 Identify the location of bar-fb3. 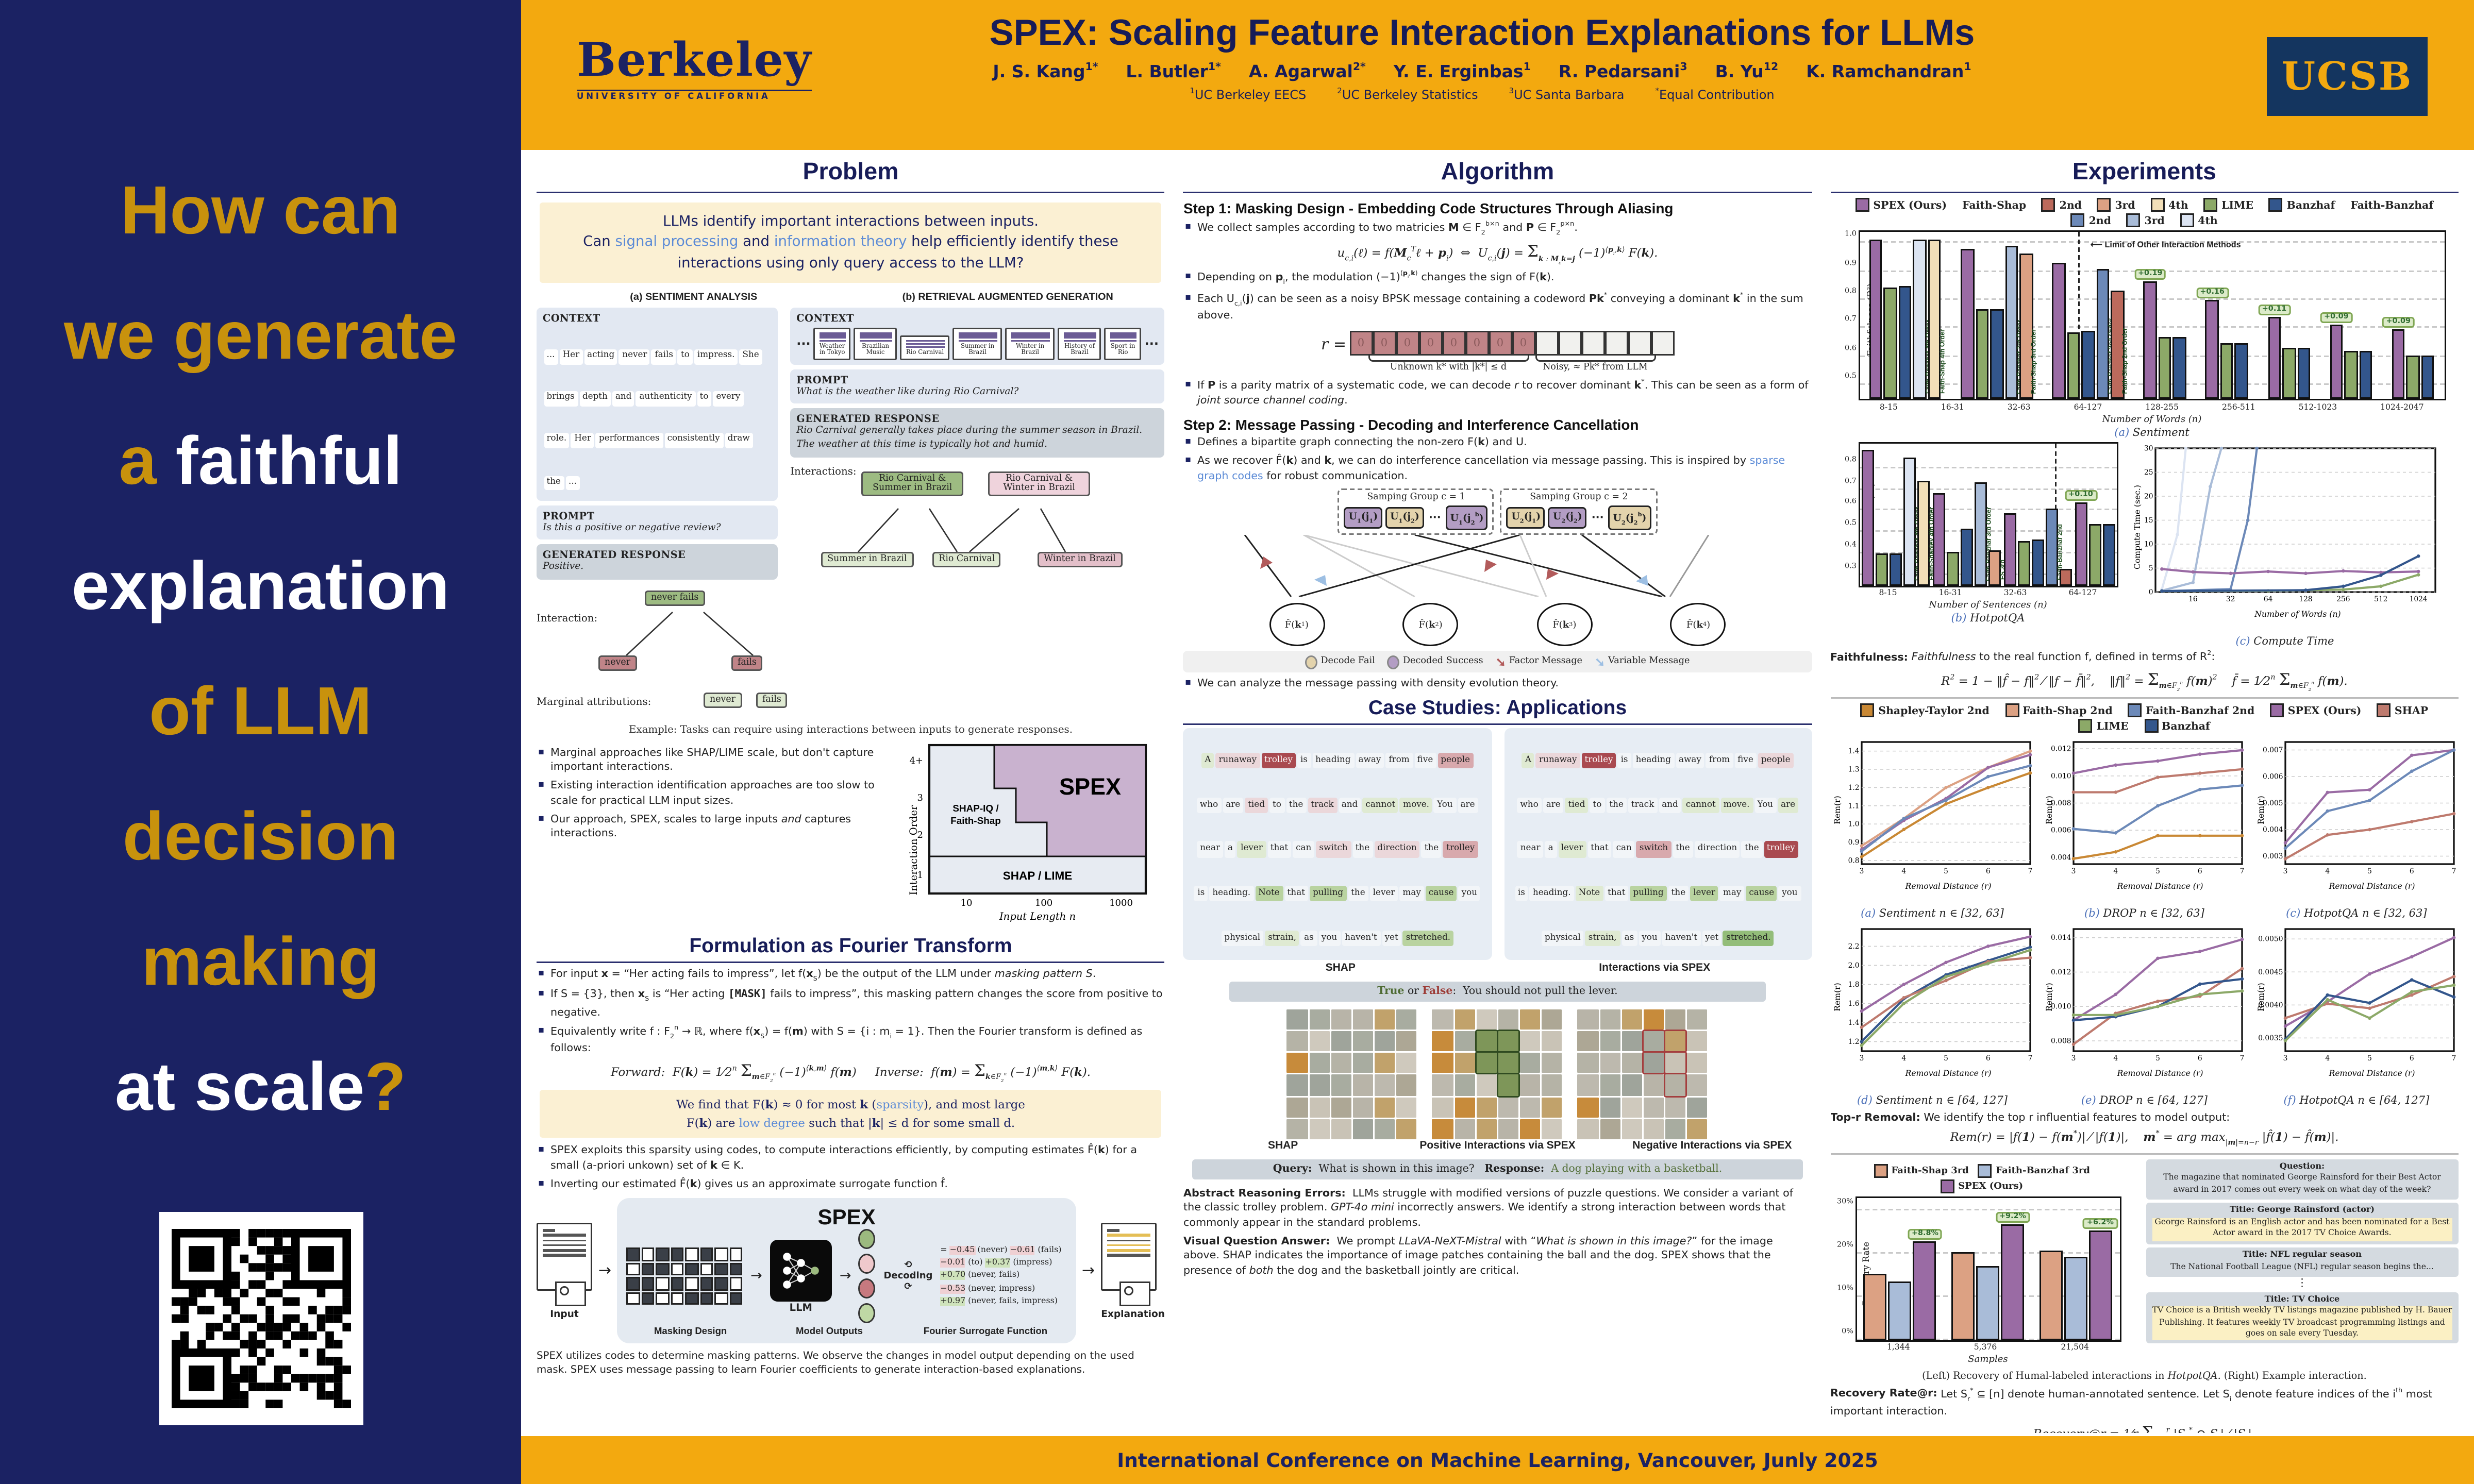
(1988, 1303).